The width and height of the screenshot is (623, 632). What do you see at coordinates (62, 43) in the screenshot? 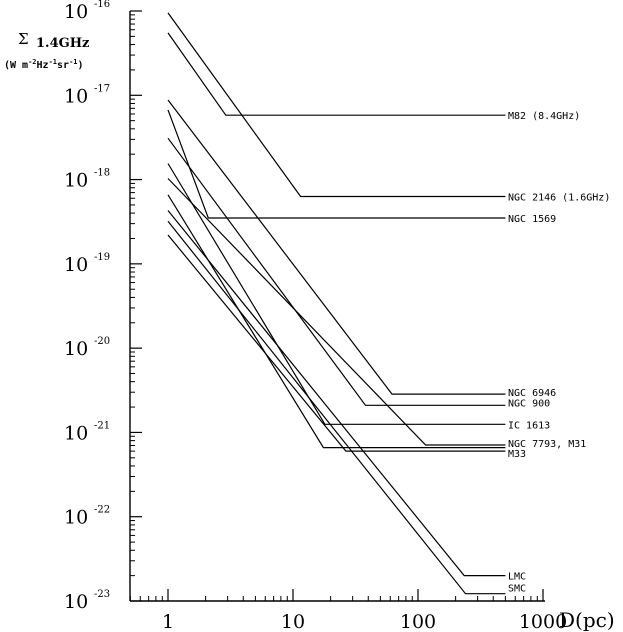
I see `y-axis-label-subscript: 1.4GHz` at bounding box center [62, 43].